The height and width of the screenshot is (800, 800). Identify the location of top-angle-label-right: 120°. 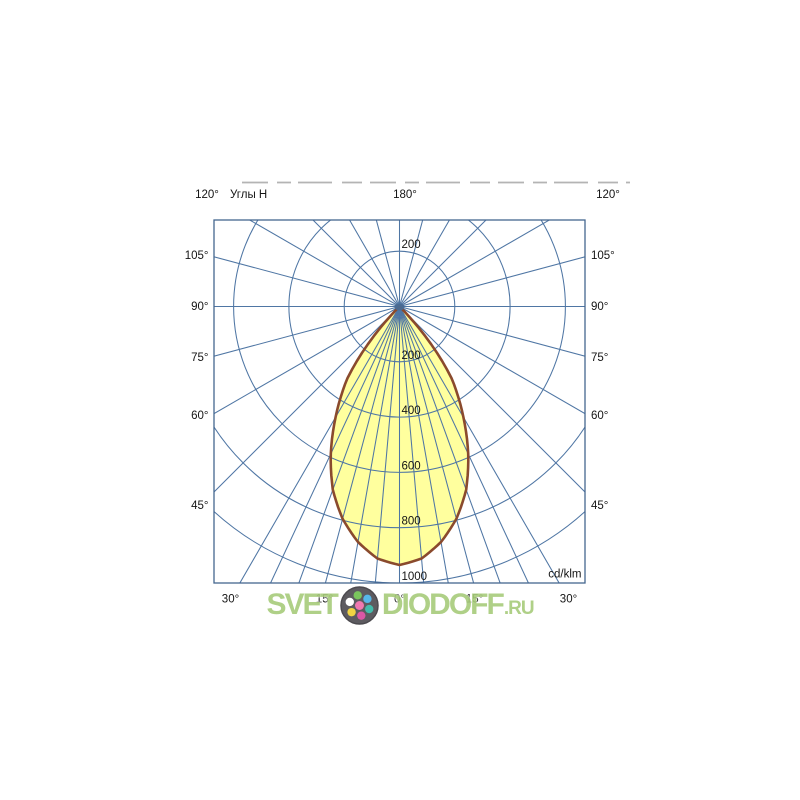
(608, 195).